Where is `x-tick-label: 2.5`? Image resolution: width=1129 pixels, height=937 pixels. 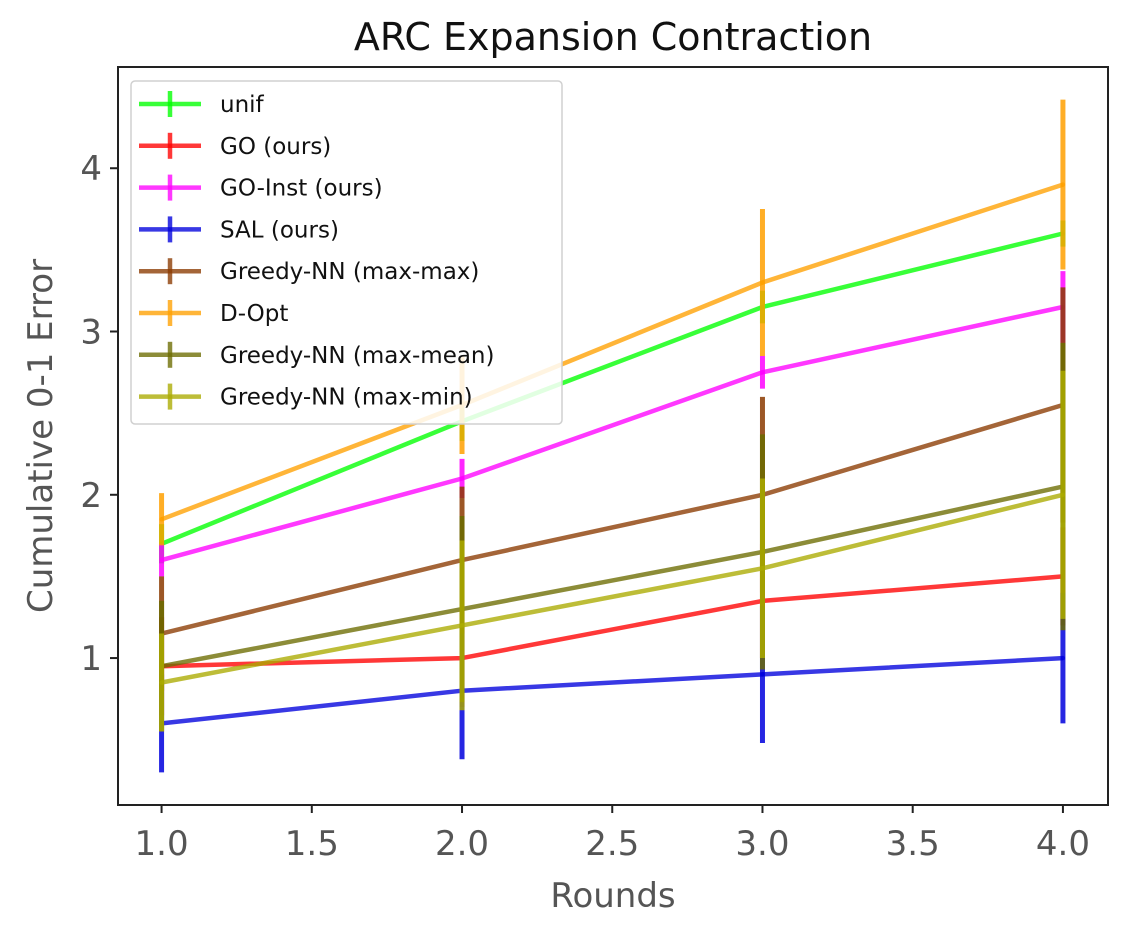
x-tick-label: 2.5 is located at coordinates (612, 844).